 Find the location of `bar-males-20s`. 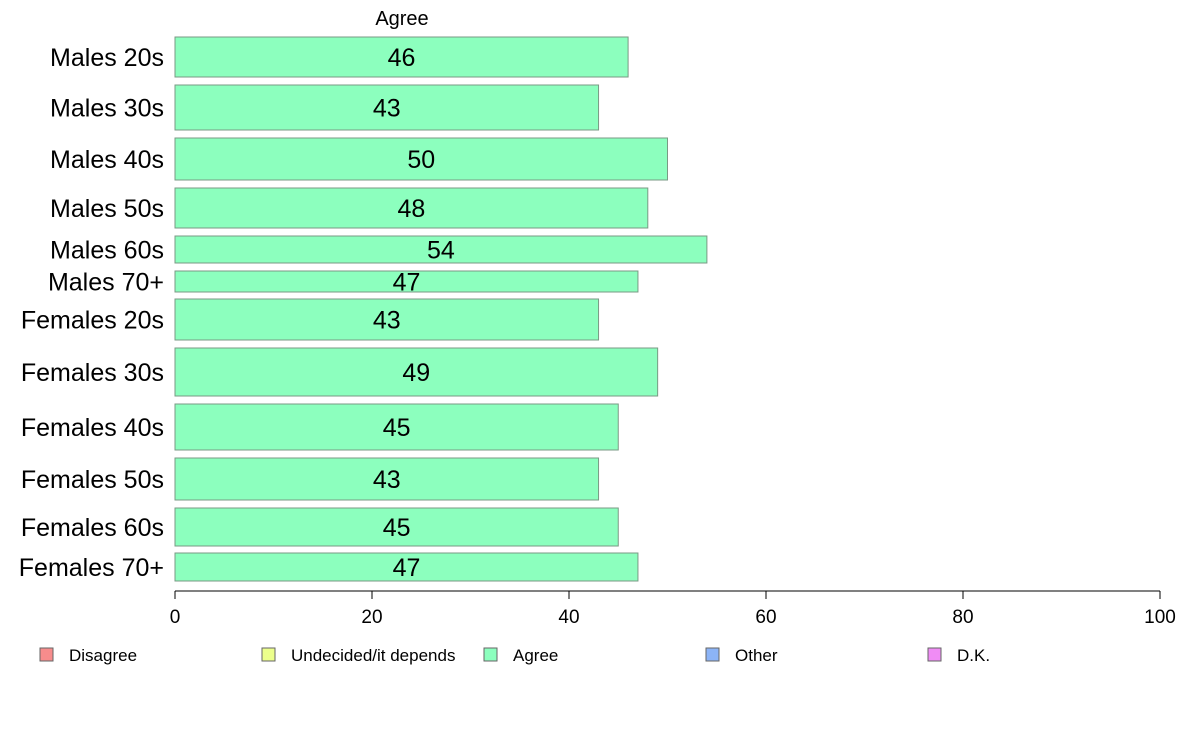

bar-males-20s is located at coordinates (401, 57).